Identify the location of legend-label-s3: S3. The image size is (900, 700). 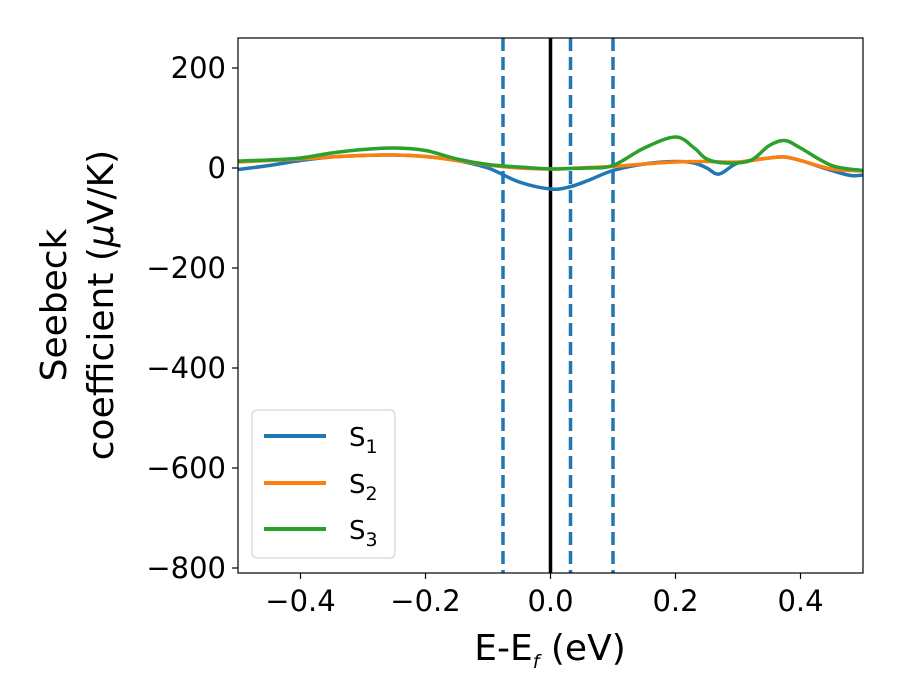
(363, 533).